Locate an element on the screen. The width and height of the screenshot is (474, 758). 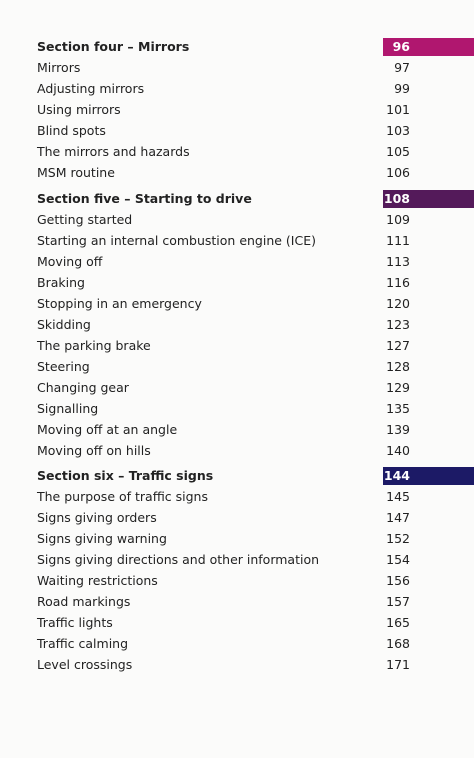
toc-entry: Using mirrors 101 is located at coordinates (237, 110).